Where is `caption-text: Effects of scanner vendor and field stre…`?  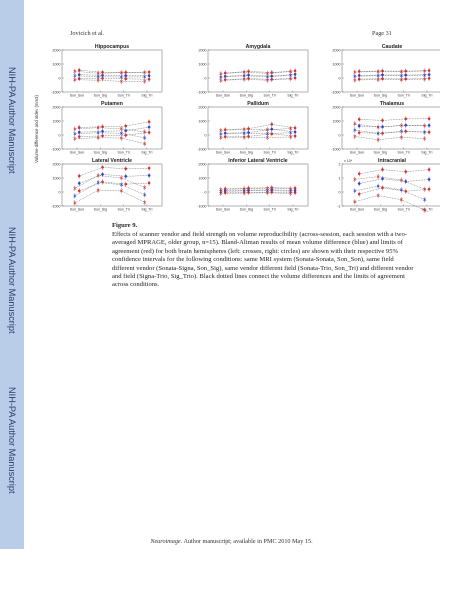
caption-text: Effects of scanner vendor and field stre… is located at coordinates (263, 259).